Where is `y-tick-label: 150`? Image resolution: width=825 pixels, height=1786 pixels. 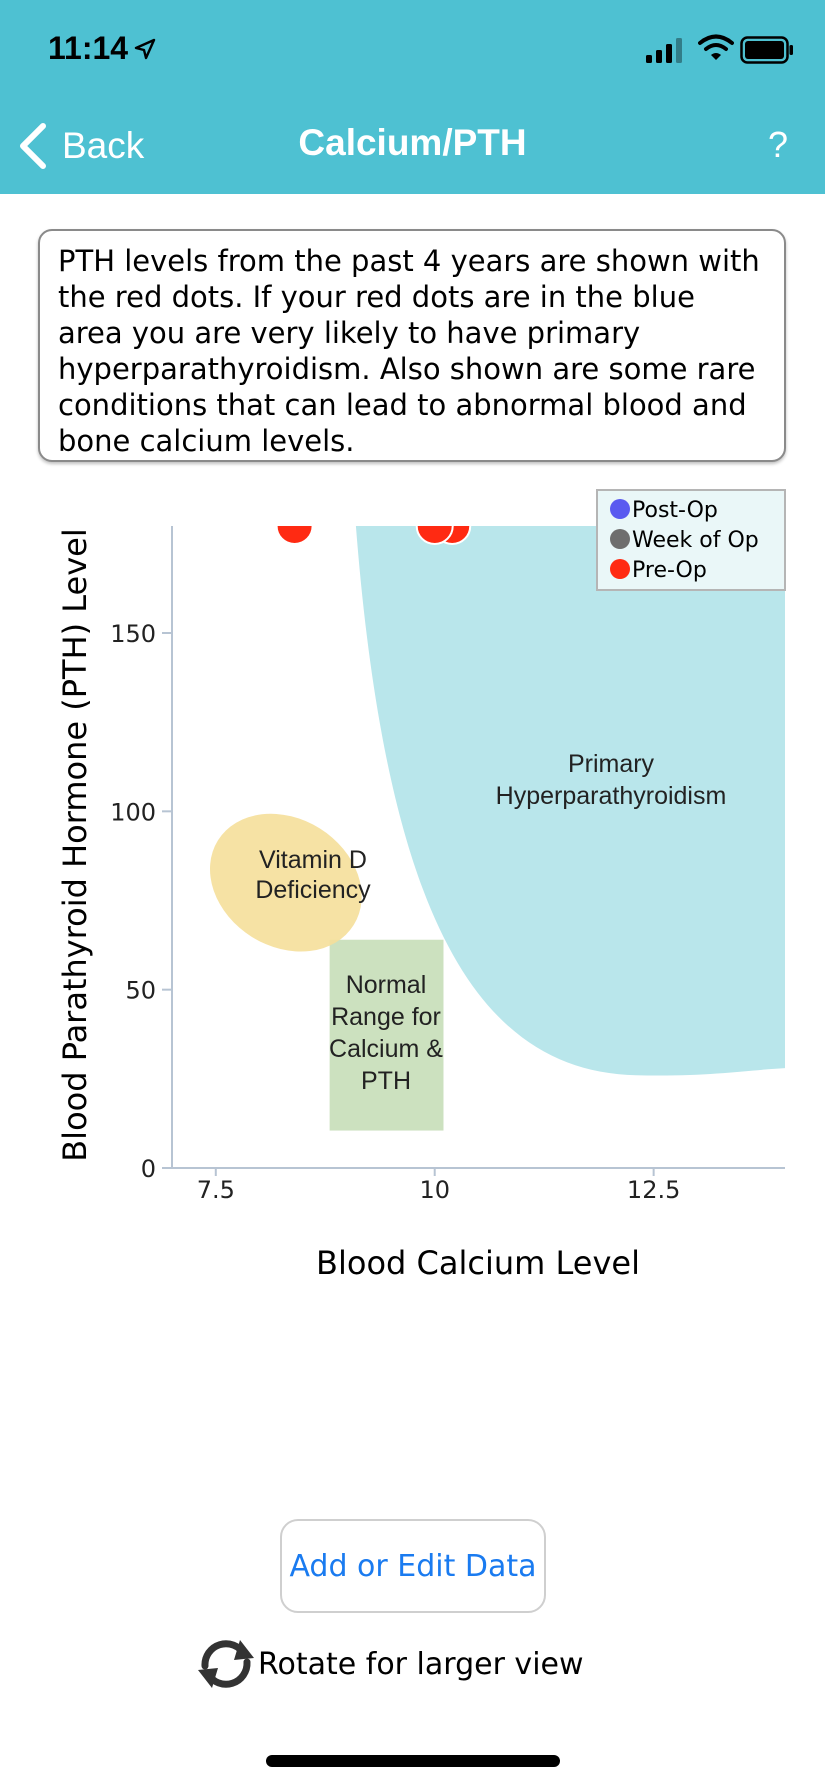 y-tick-label: 150 is located at coordinates (133, 634).